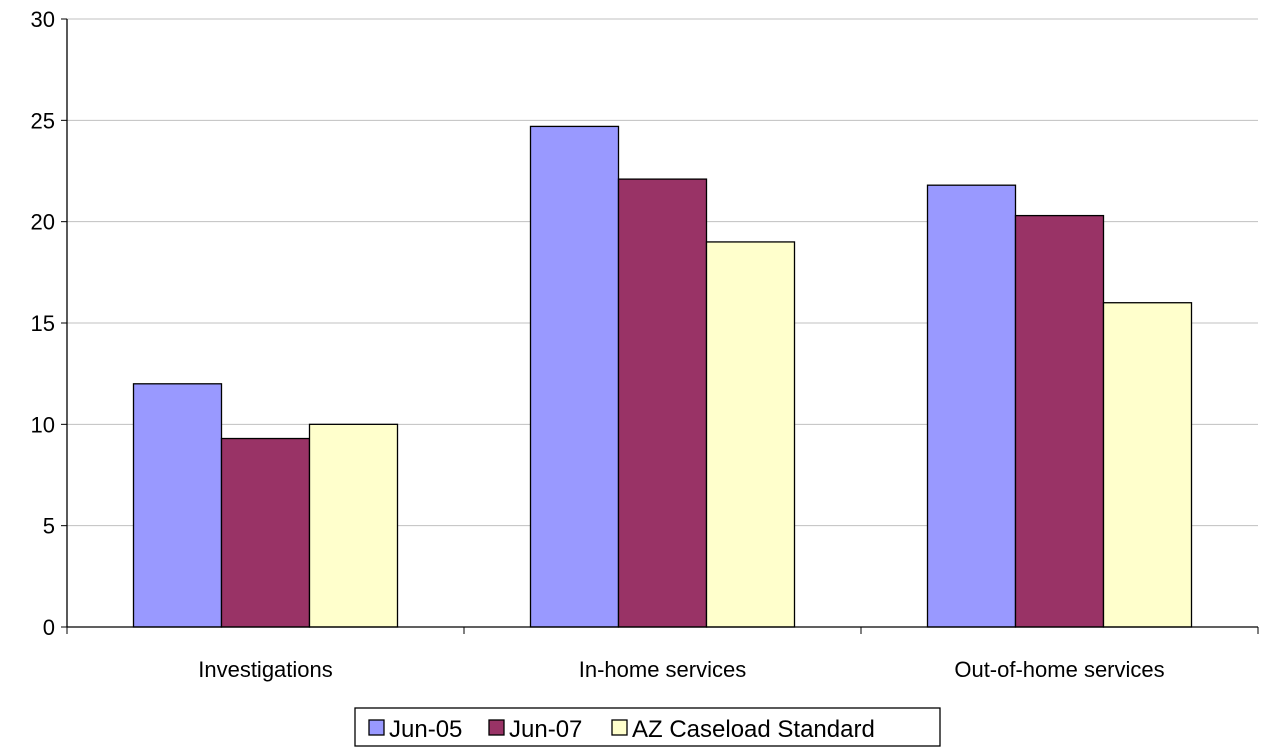 This screenshot has height=751, width=1261. What do you see at coordinates (43, 120) in the screenshot?
I see `y-tick-label: 25` at bounding box center [43, 120].